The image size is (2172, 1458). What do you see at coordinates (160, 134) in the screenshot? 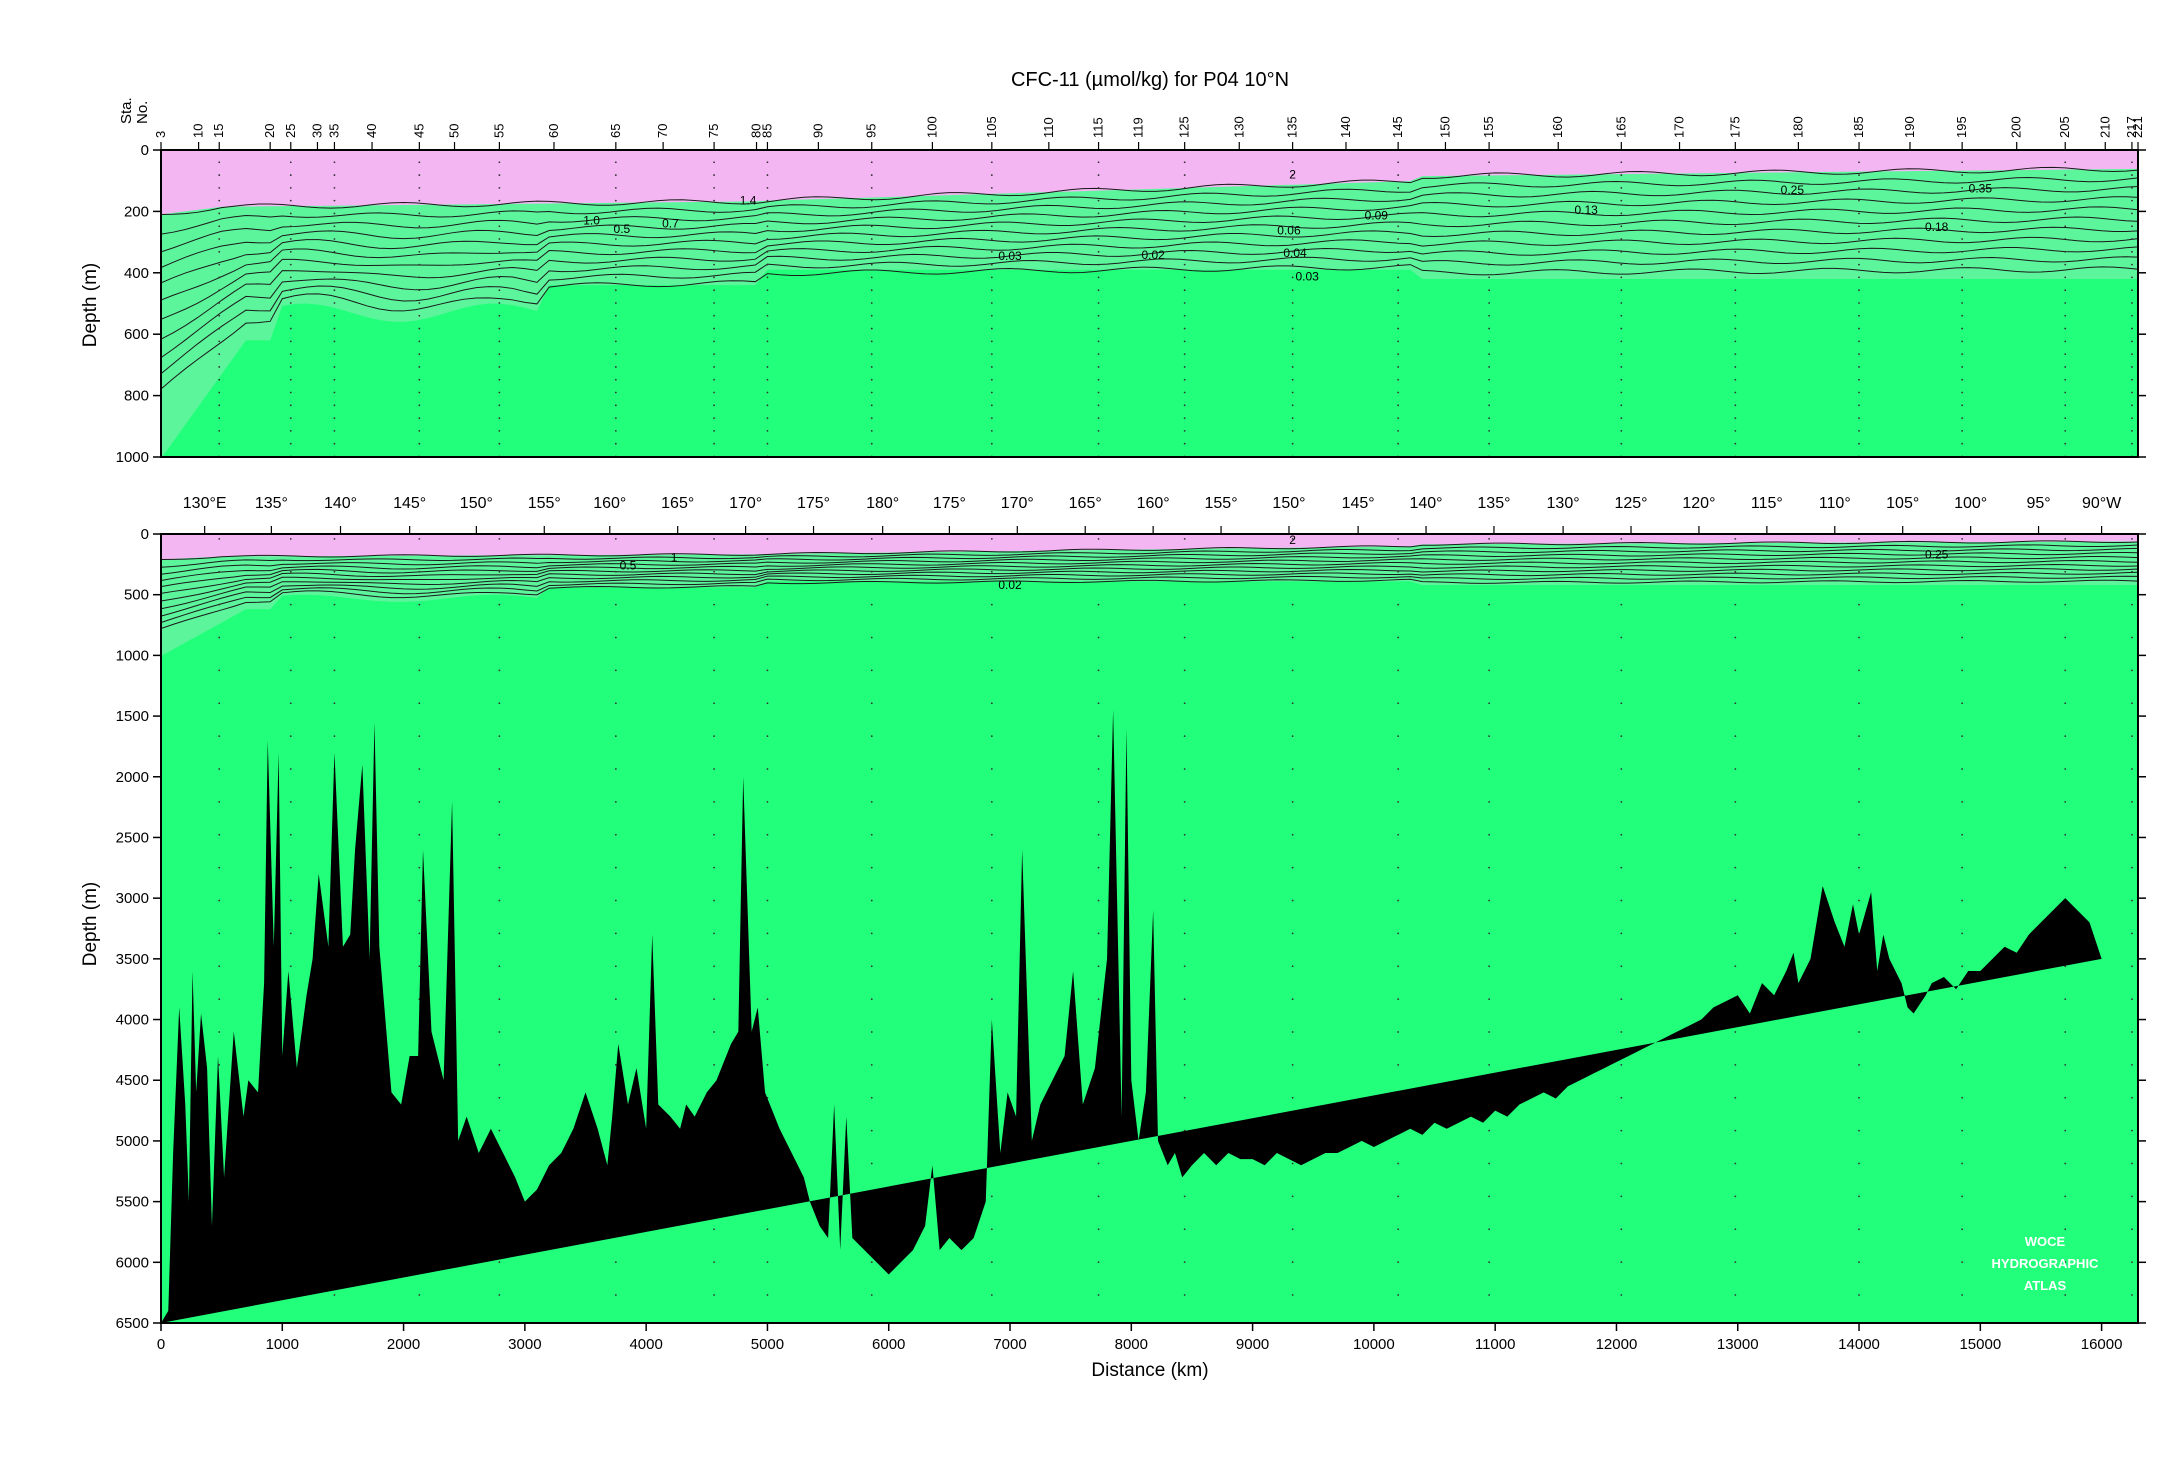
I see `station-number-label: 3` at bounding box center [160, 134].